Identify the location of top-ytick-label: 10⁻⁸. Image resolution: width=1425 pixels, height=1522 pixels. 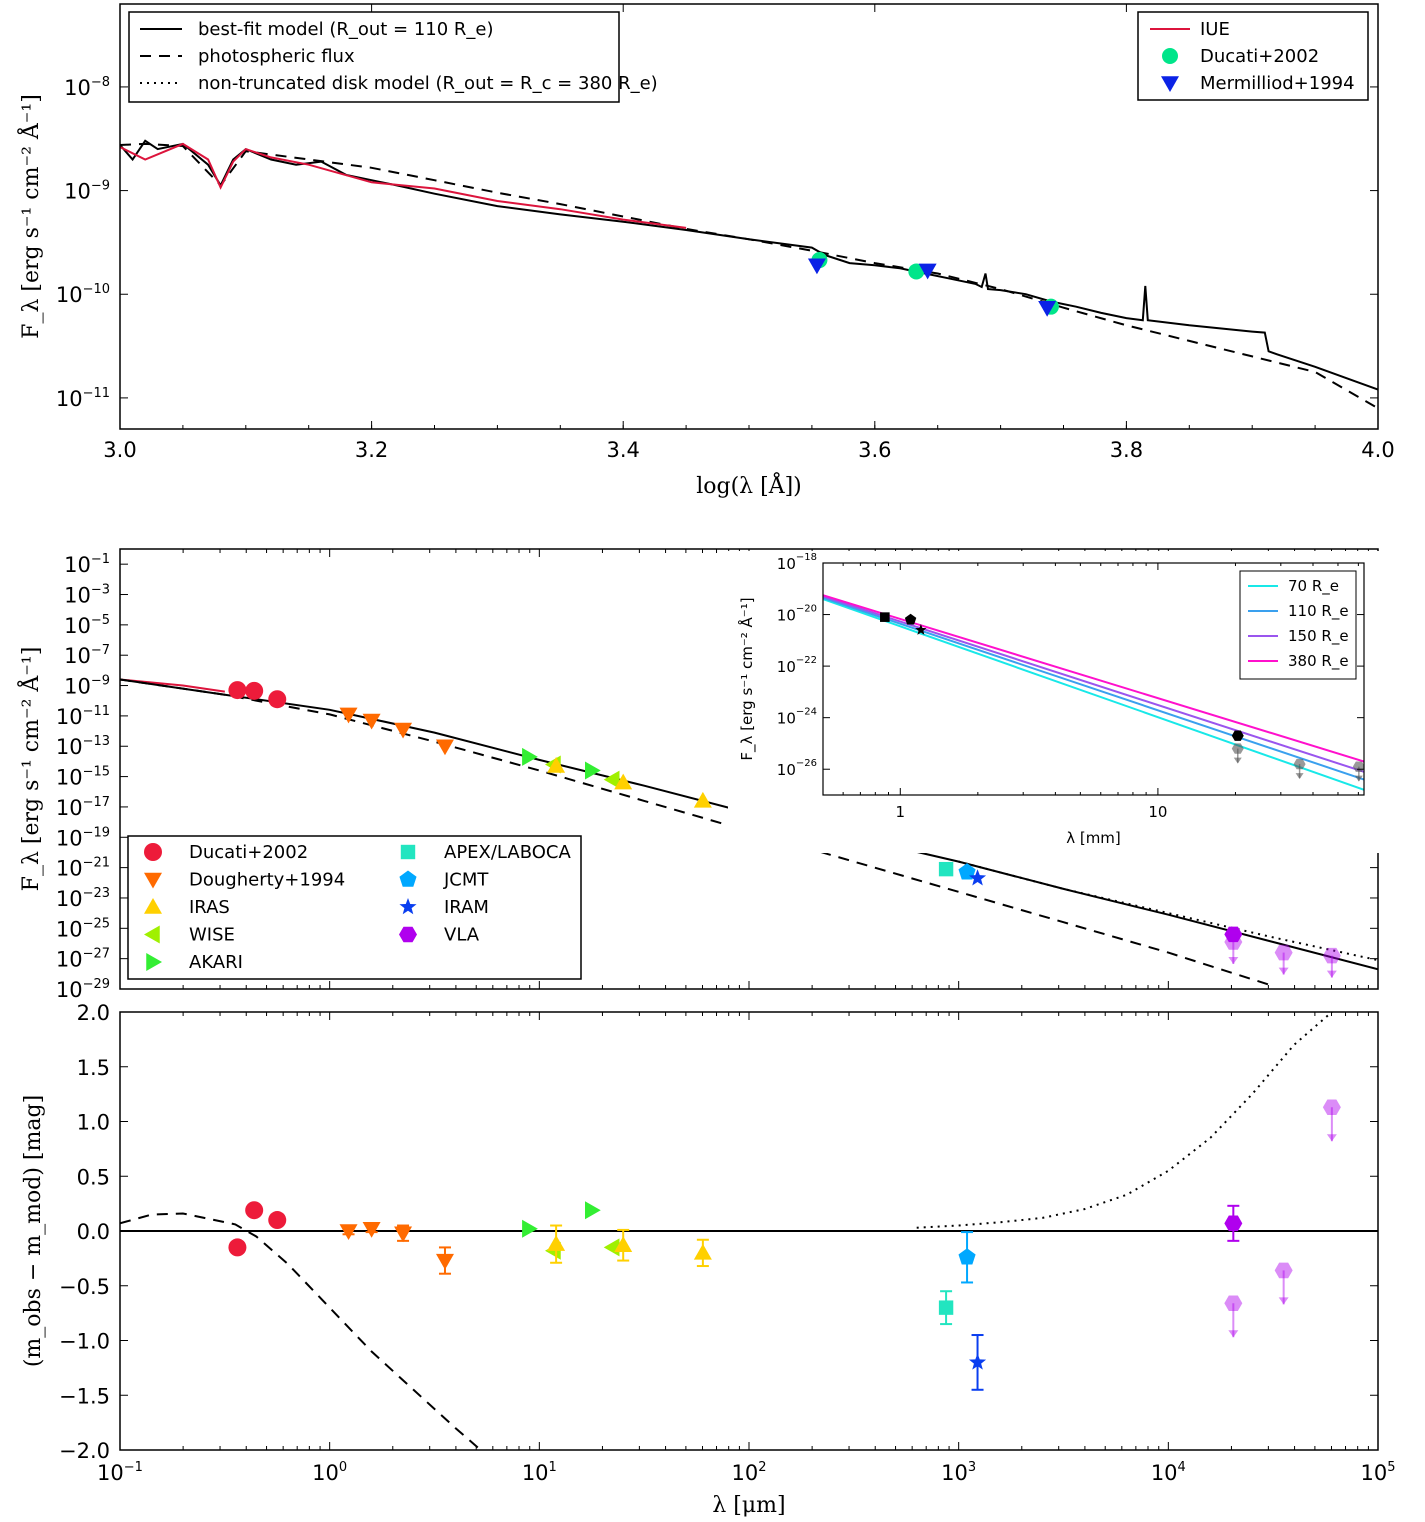
(87, 87).